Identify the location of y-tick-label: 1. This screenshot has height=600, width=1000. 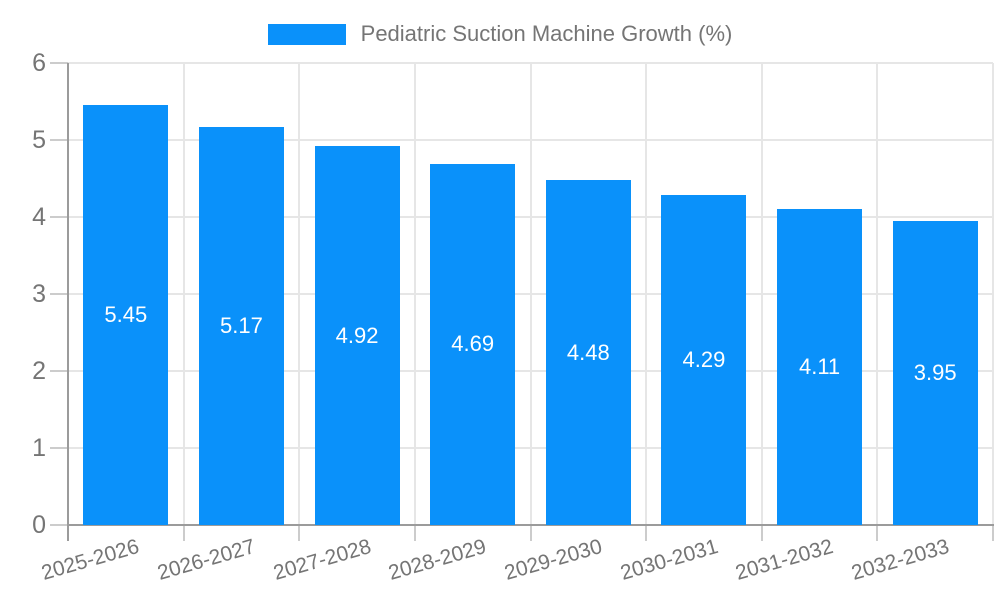
(39, 448).